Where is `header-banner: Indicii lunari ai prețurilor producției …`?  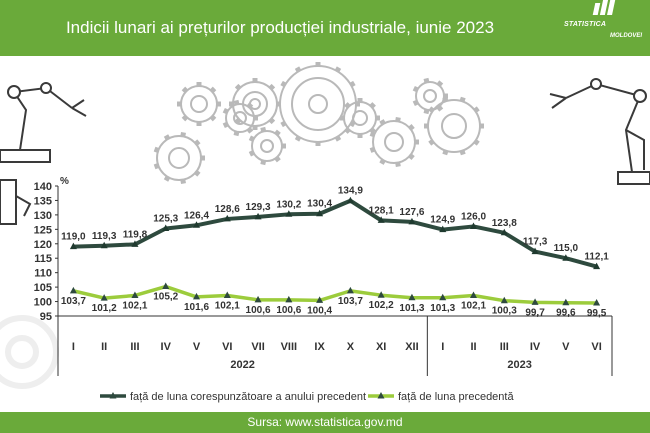 header-banner: Indicii lunari ai prețurilor producției … is located at coordinates (325, 28).